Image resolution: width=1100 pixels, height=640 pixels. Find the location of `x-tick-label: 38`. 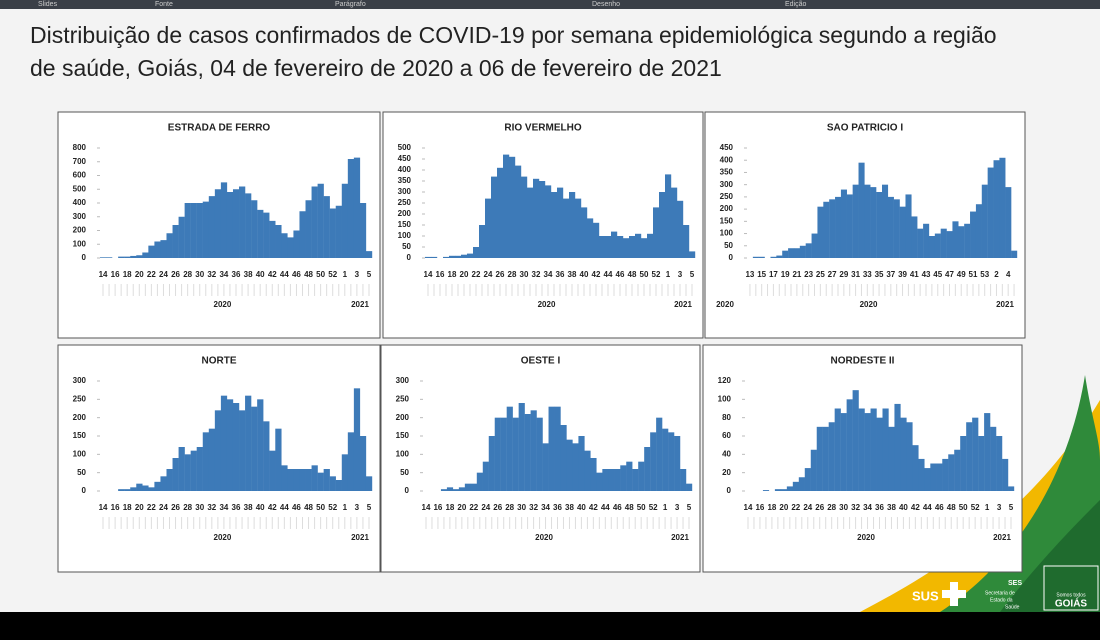

x-tick-label: 38 is located at coordinates (569, 507).